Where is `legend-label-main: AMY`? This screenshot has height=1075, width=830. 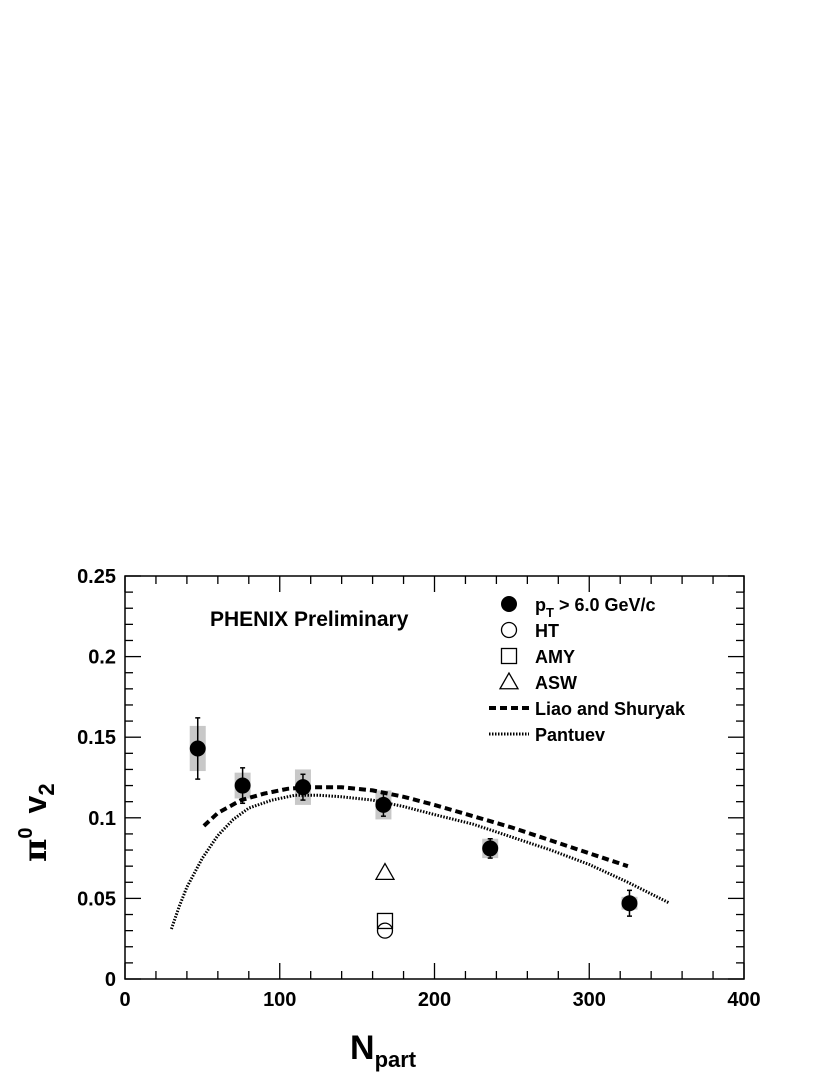 legend-label-main: AMY is located at coordinates (555, 657).